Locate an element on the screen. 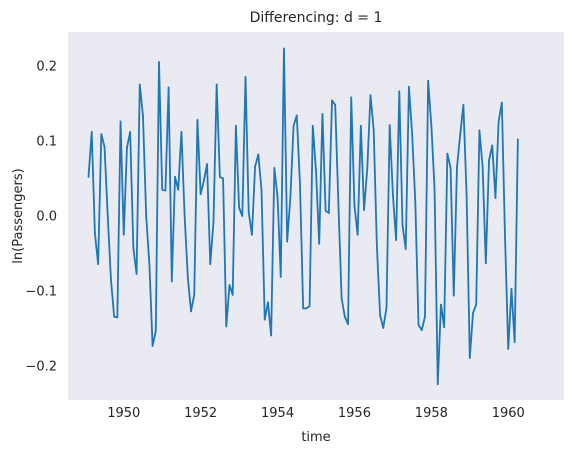 This screenshot has width=572, height=453. y-tick-label: 0.0 is located at coordinates (46, 217).